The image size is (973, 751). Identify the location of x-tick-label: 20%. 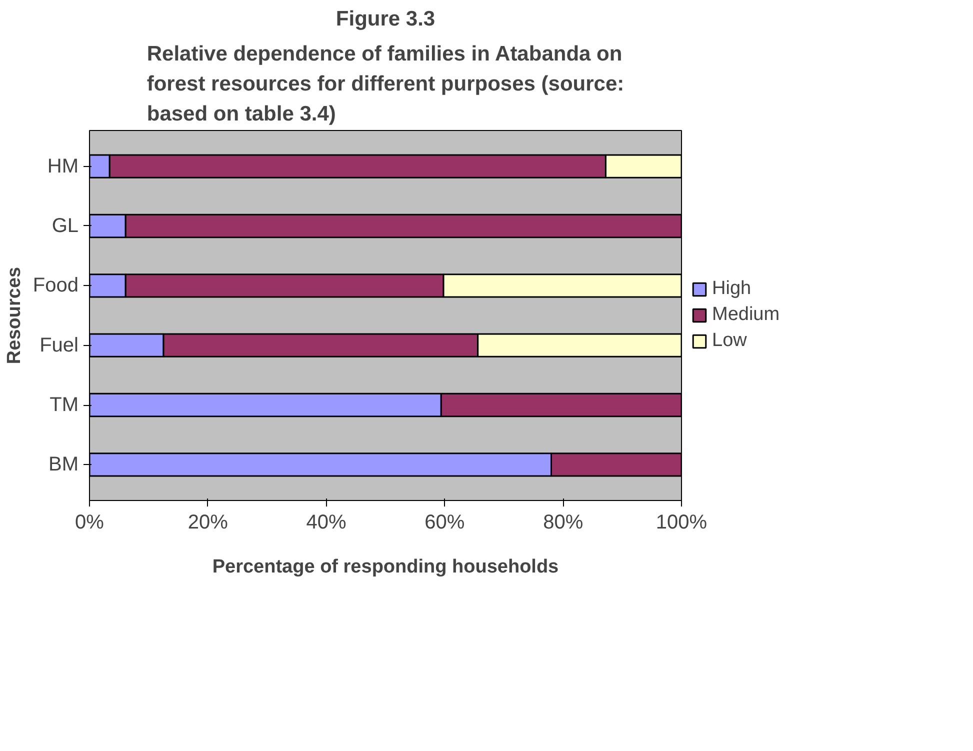
(208, 523).